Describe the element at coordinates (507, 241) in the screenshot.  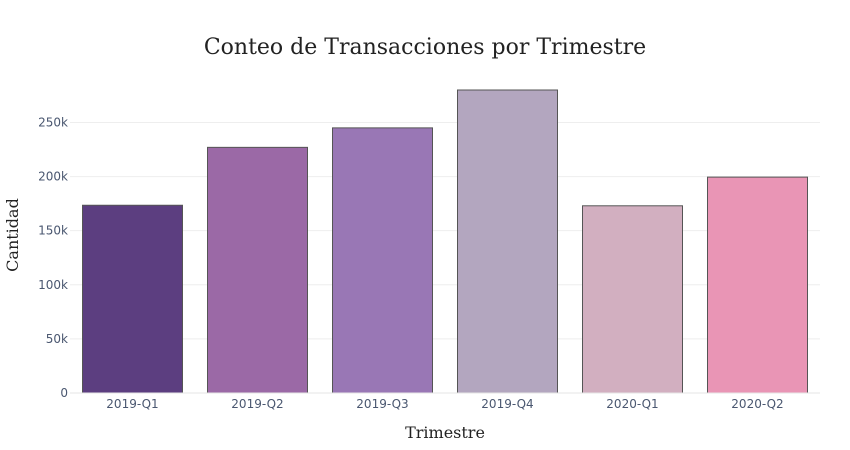
I see `bar-2019-q4` at that location.